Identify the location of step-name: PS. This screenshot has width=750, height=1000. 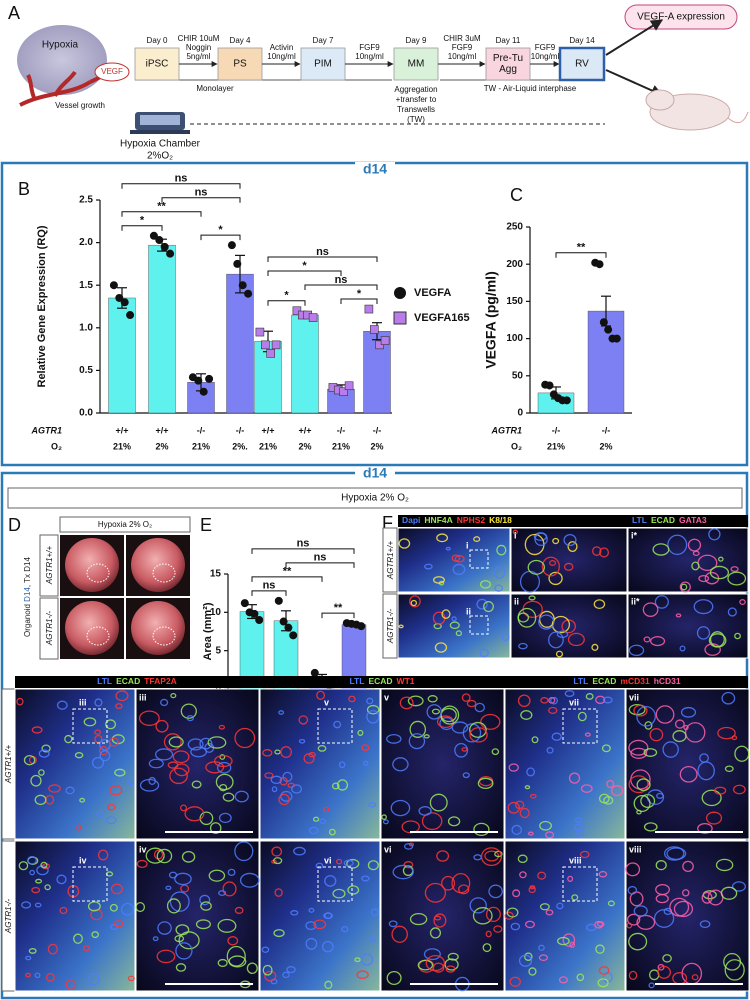
(240, 64).